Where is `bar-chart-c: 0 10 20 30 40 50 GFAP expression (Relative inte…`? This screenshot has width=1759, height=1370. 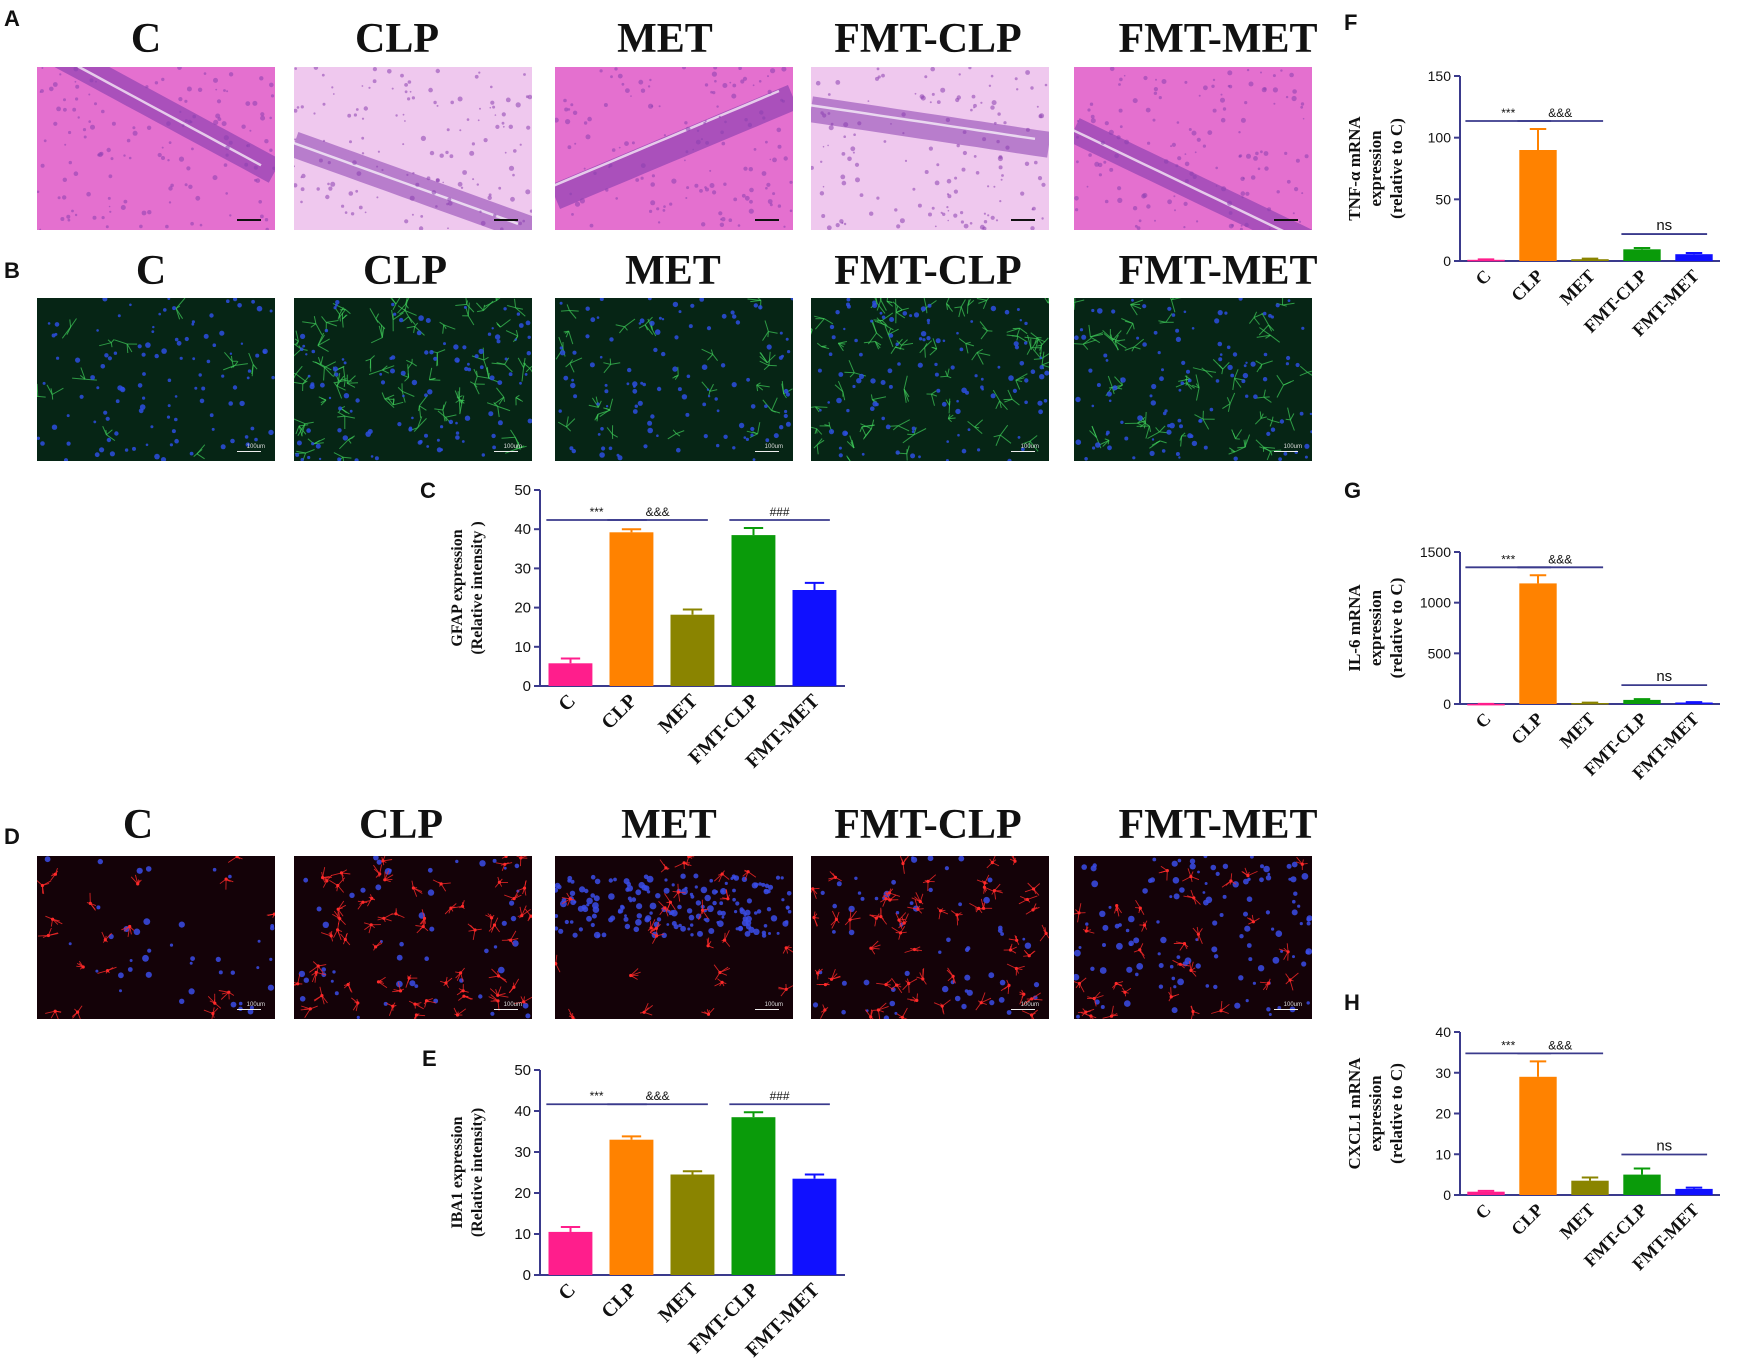
bar-chart-c: 0 10 20 30 40 50 GFAP expression (Relative inte… is located at coordinates (647, 627).